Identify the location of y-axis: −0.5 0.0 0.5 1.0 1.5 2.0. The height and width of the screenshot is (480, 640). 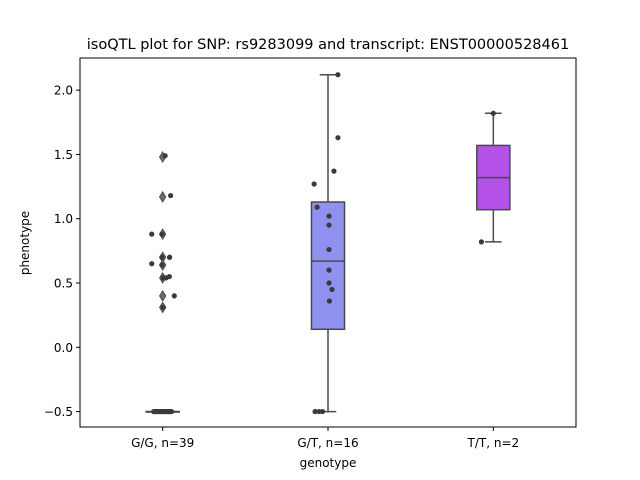
(62, 251).